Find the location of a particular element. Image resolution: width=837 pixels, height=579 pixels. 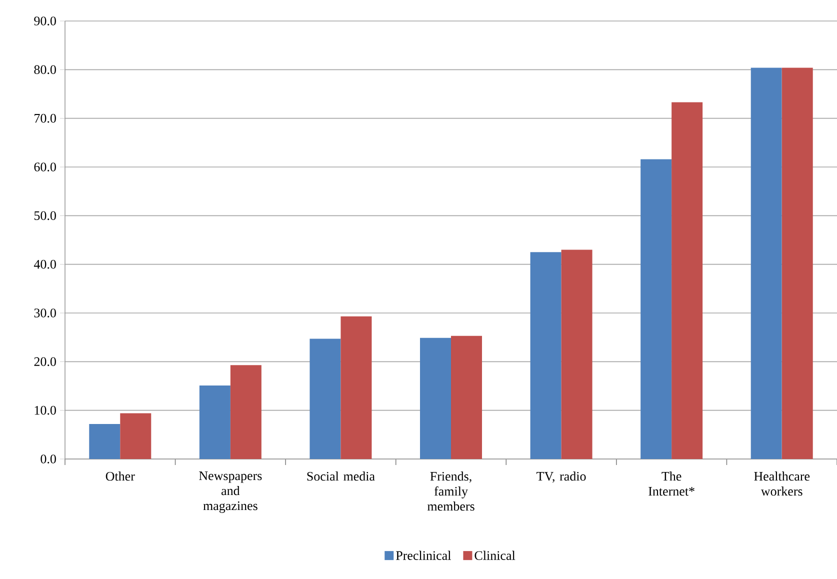

y-tick-label: 40.0 is located at coordinates (45, 264).